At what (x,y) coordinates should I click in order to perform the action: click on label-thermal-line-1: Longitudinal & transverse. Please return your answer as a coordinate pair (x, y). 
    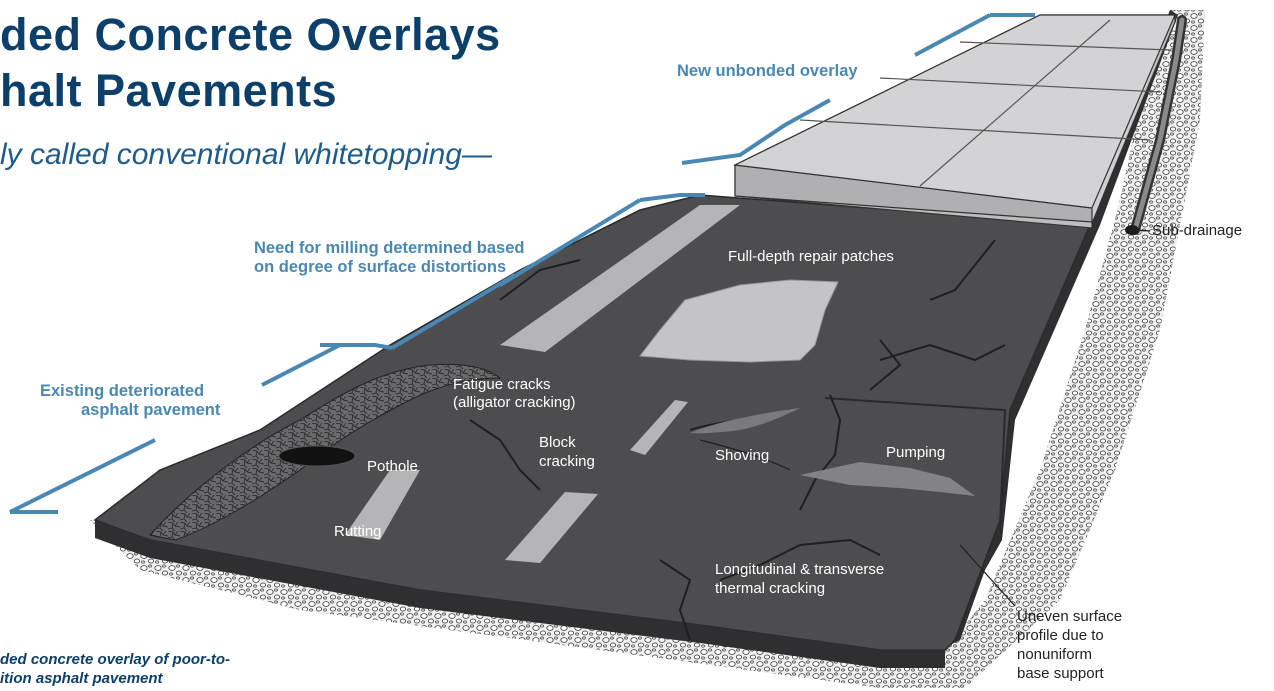
    Looking at the image, I should click on (800, 569).